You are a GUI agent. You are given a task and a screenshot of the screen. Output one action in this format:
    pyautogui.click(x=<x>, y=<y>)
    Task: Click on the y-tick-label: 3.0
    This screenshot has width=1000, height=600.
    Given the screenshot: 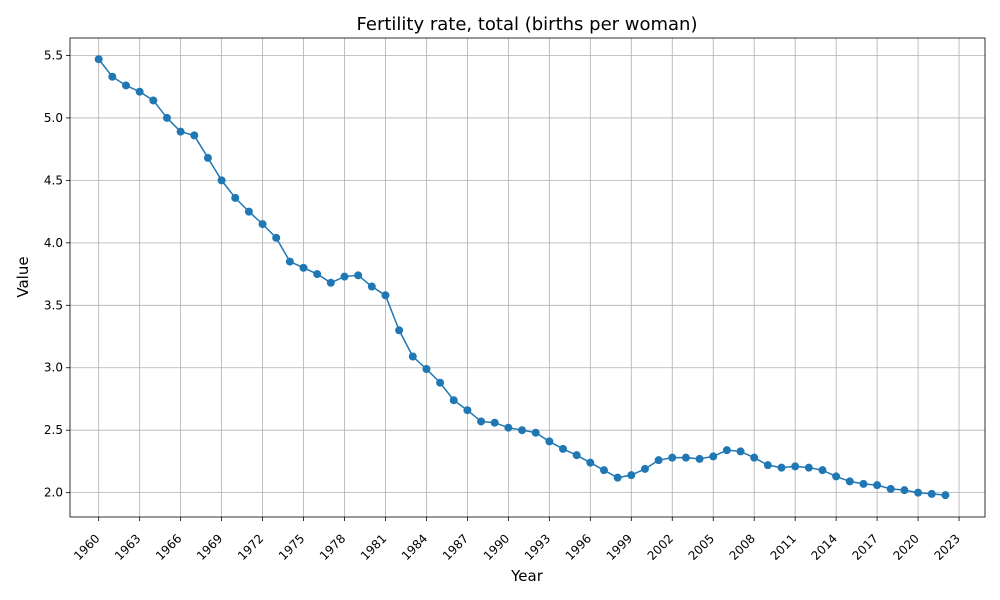 What is the action you would take?
    pyautogui.click(x=53, y=368)
    